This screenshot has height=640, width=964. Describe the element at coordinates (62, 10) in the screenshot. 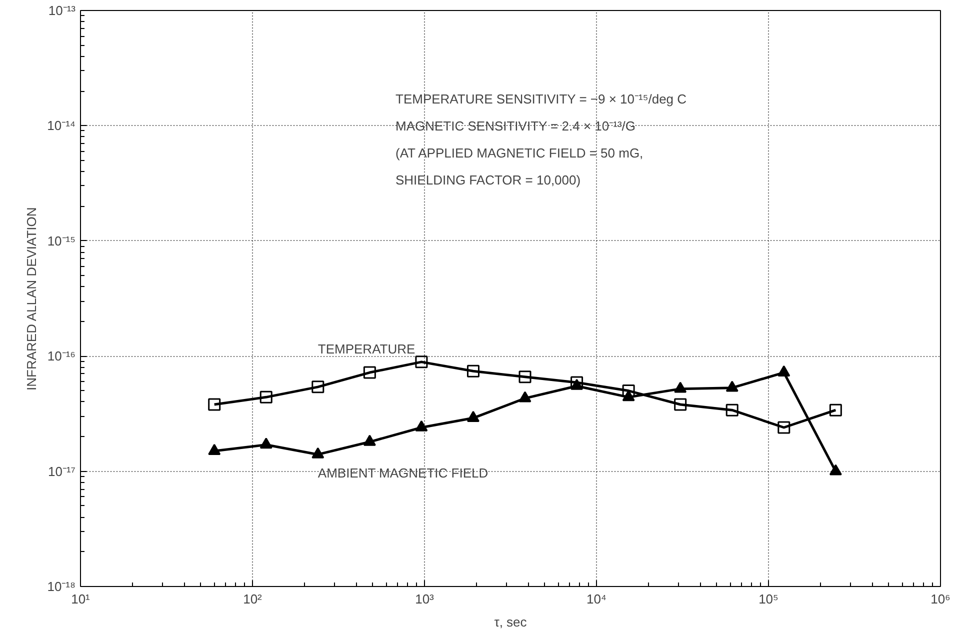

I see `y-tick-label: 10⁻¹³` at that location.